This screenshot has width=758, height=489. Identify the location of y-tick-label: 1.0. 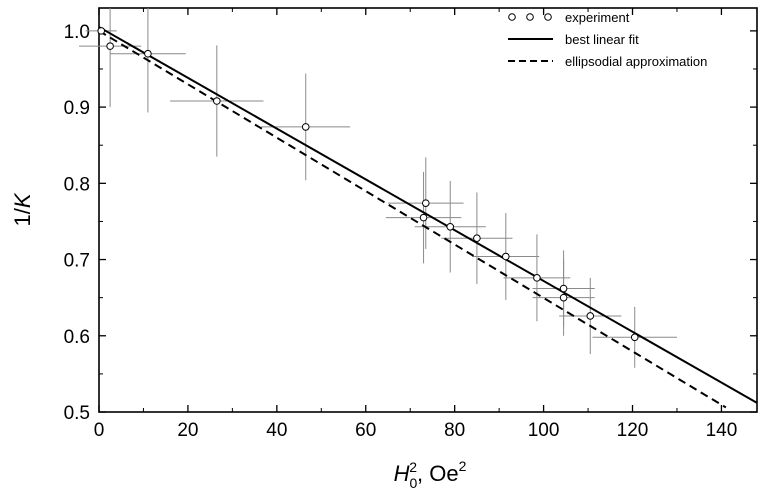
(77, 32).